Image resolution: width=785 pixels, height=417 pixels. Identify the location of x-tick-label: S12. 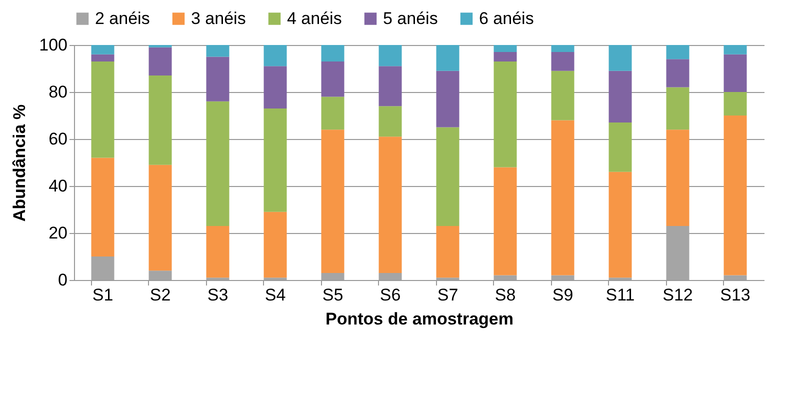
(677, 295).